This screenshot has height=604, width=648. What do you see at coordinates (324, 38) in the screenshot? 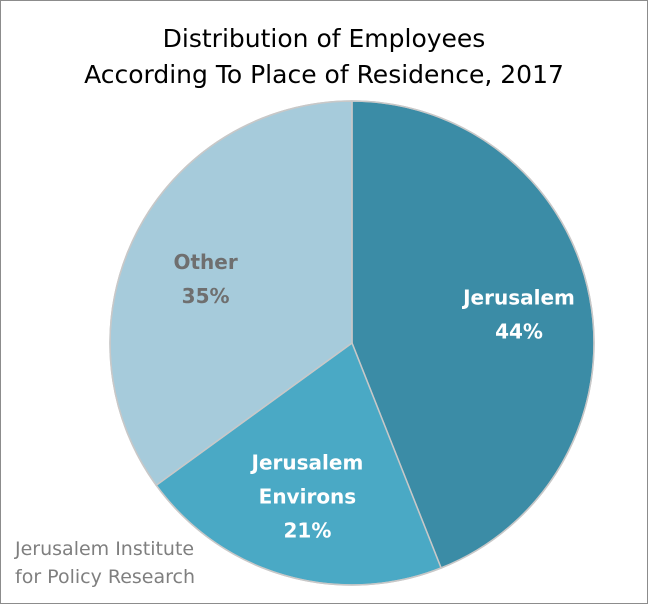
I see `chart-title-line-1: Distribution of Employees` at bounding box center [324, 38].